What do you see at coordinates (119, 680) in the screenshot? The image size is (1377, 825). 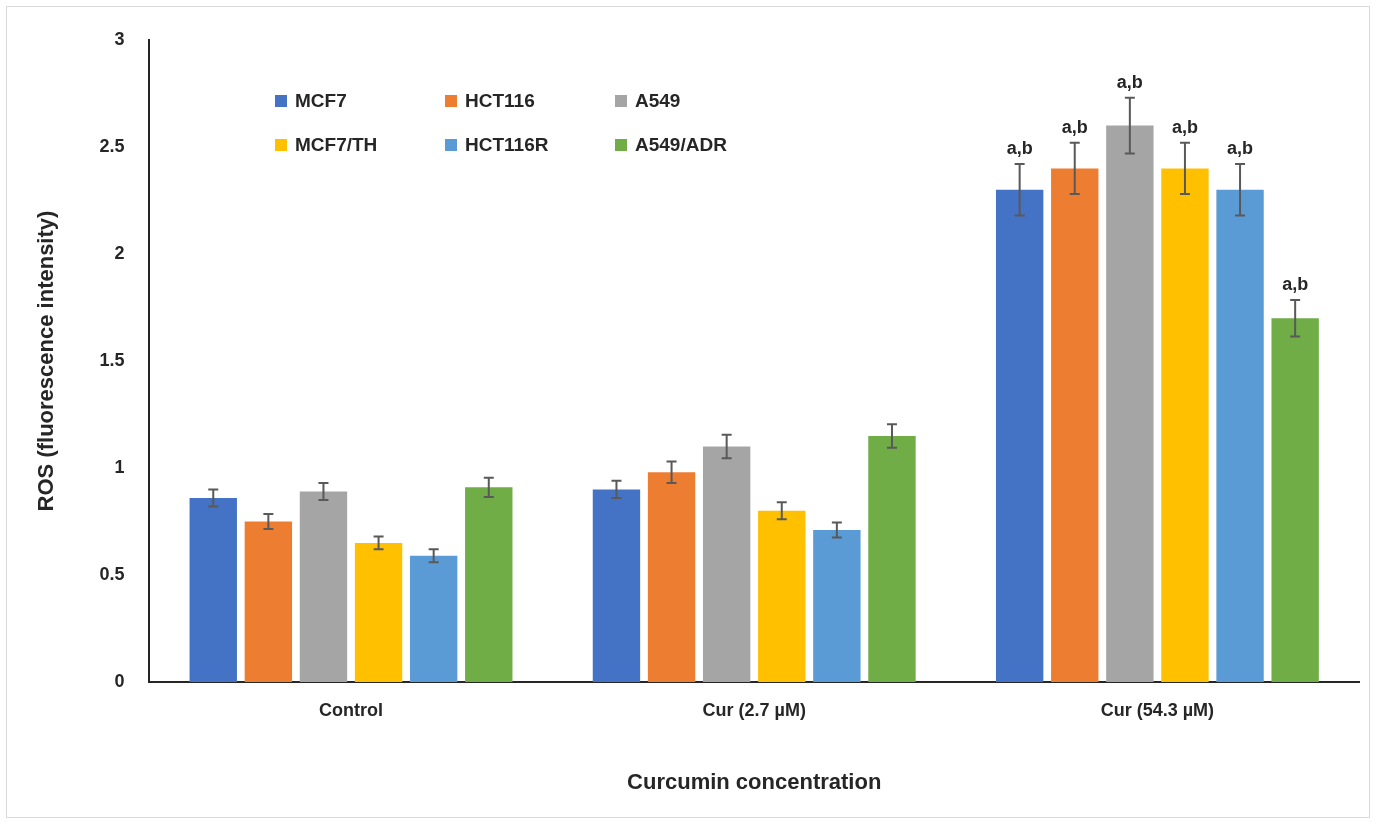 I see `y-tick-label: 0` at bounding box center [119, 680].